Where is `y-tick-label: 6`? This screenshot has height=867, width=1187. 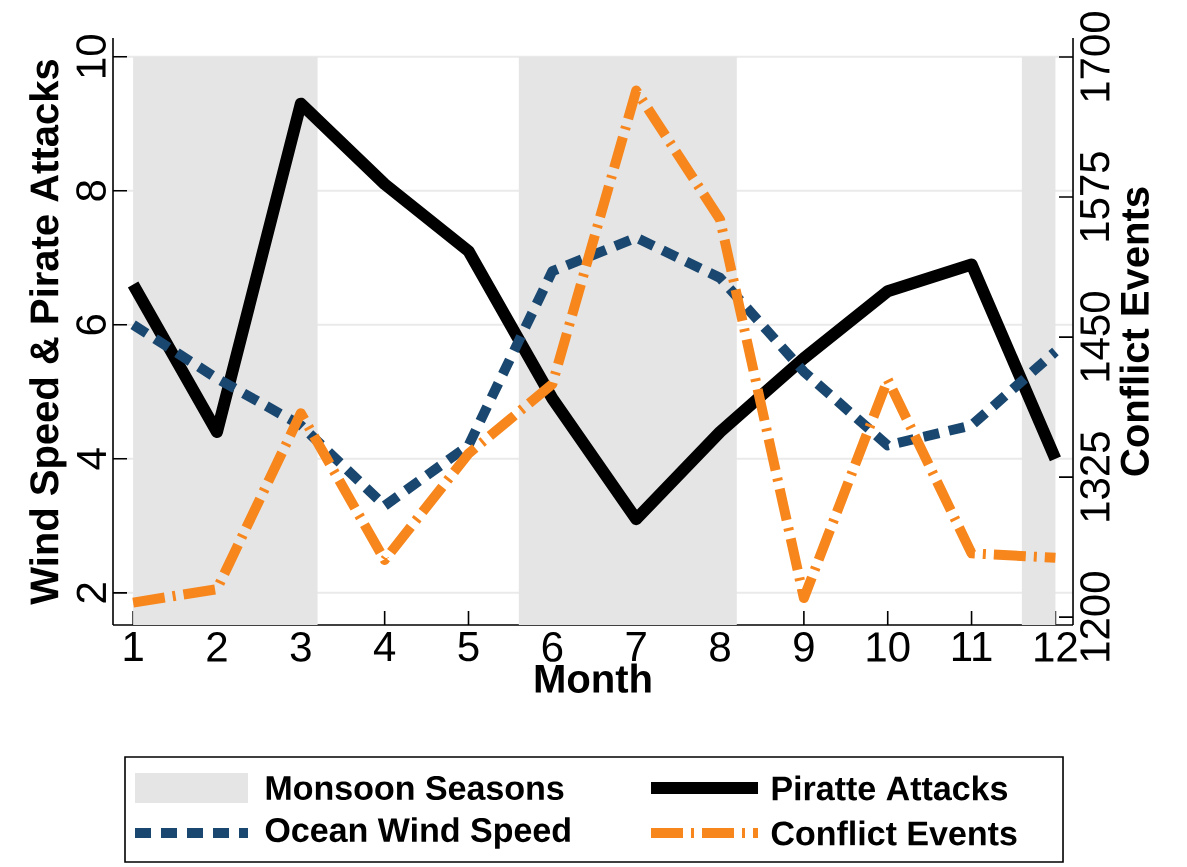 y-tick-label: 6 is located at coordinates (91, 324).